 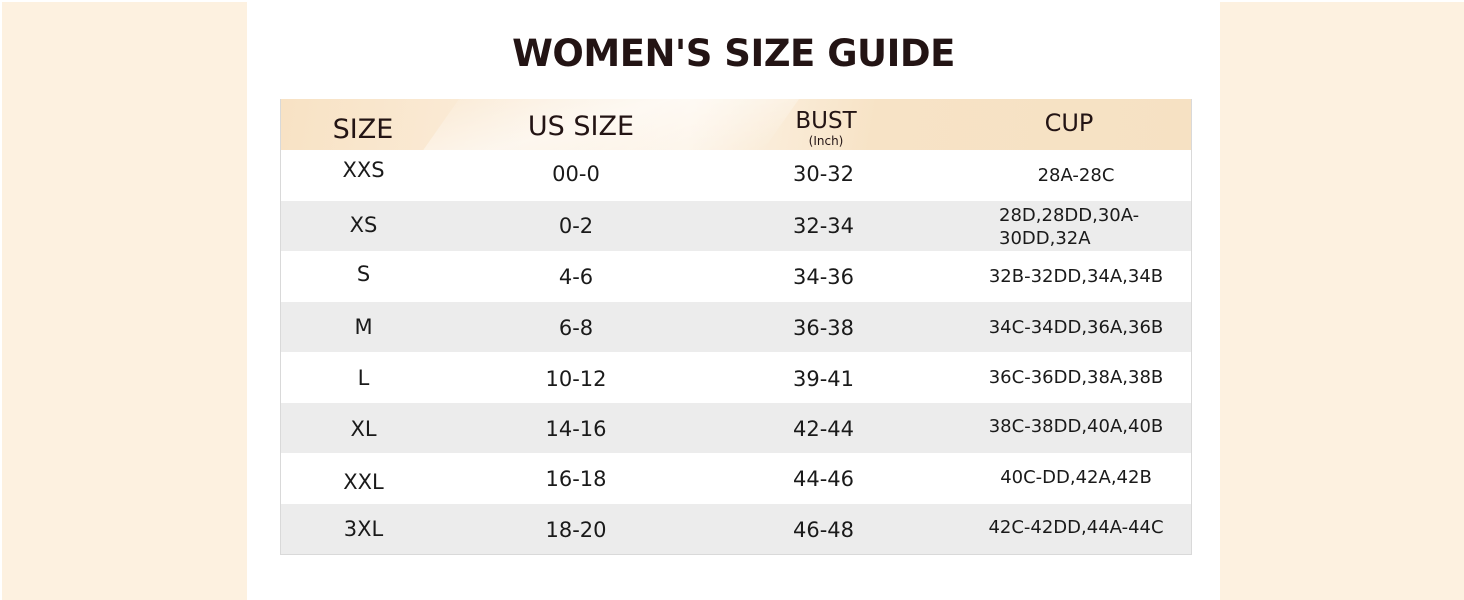 I want to click on bust-cell: 42-44, so click(x=823, y=428).